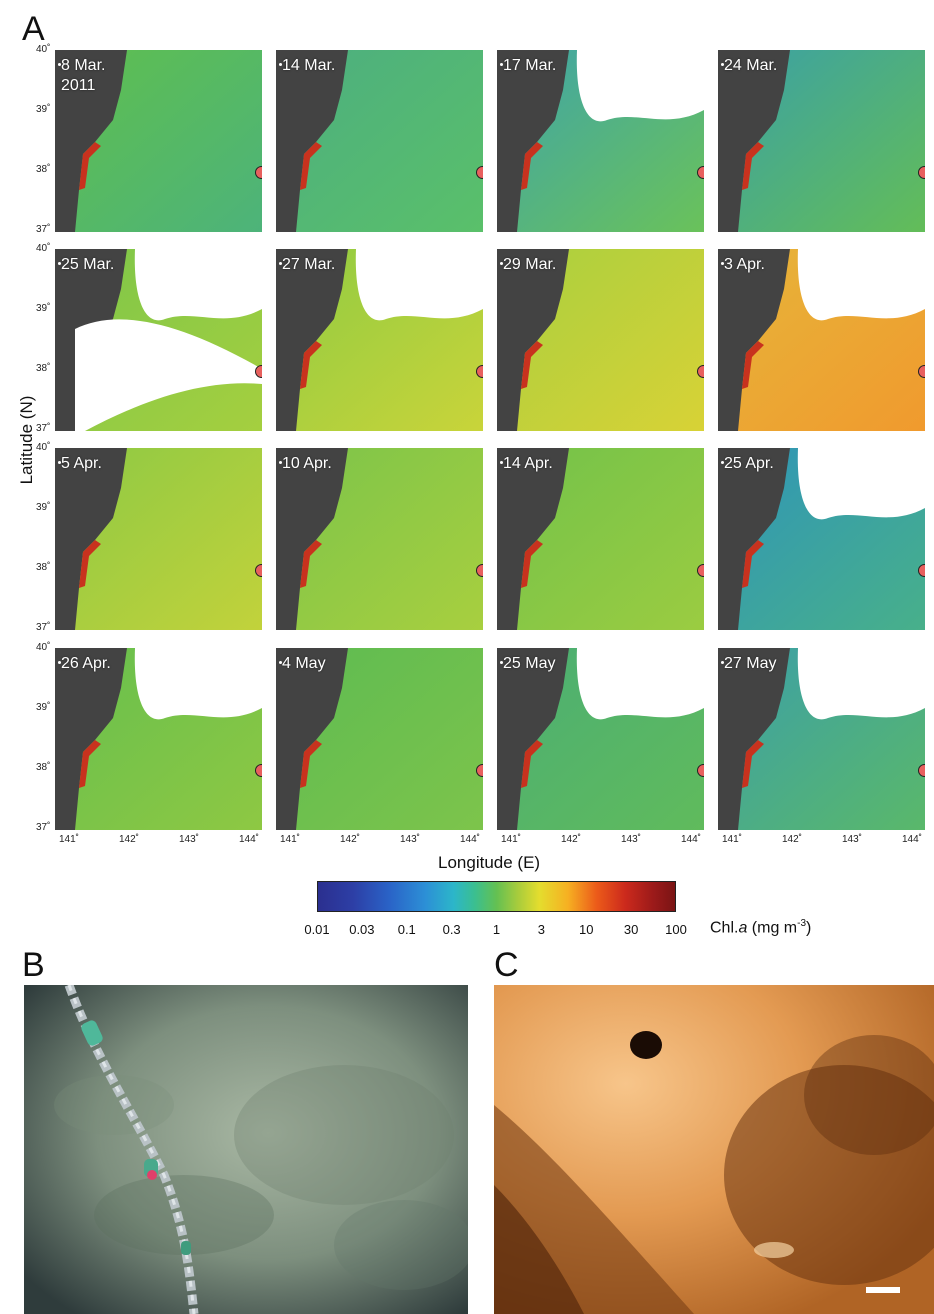 The height and width of the screenshot is (1314, 934). I want to click on chl-map: 8 Mar. 2011, so click(158, 141).